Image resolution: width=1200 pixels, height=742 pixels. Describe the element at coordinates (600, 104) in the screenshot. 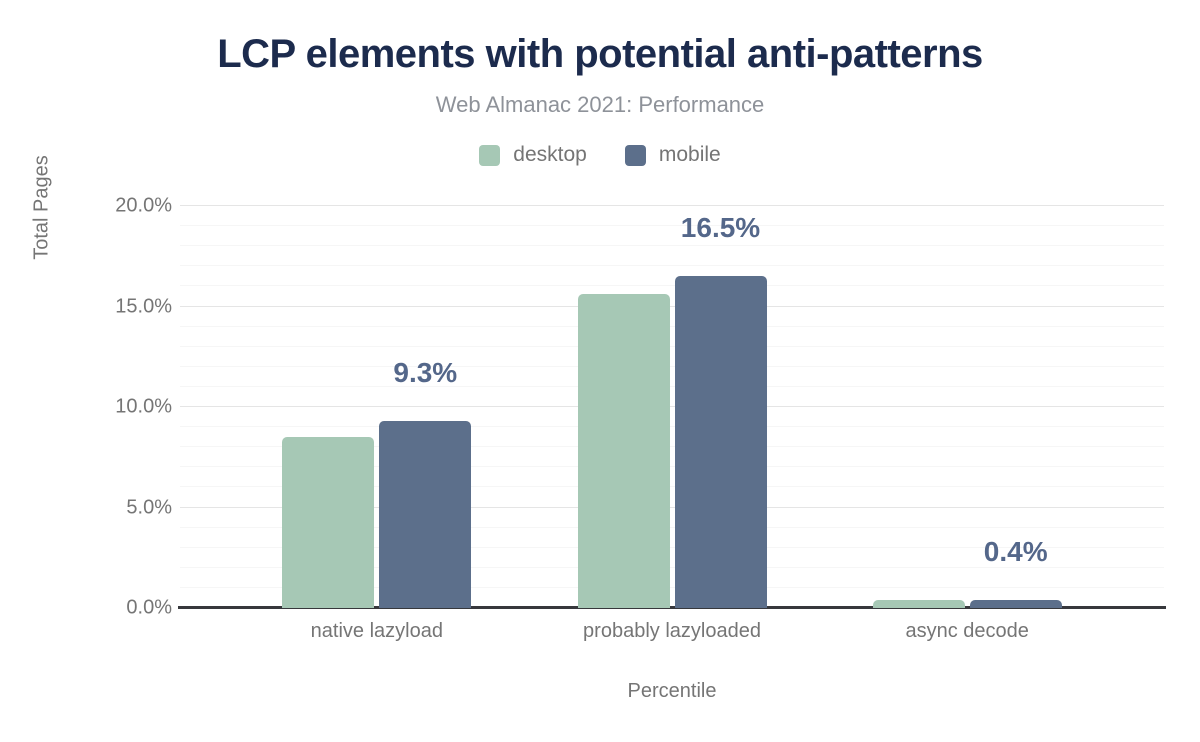

I see `chart-subtitle: Web Almanac 2021: Performance` at that location.